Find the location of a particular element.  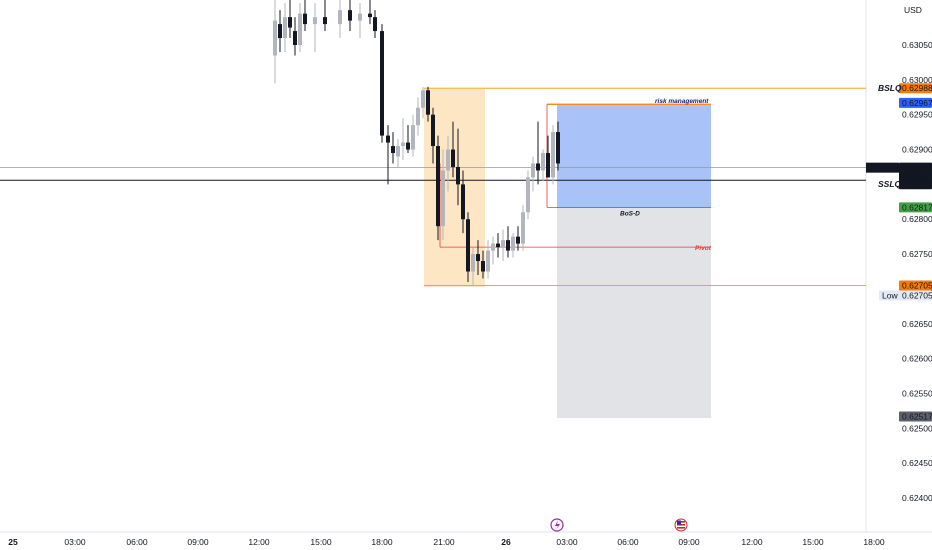

time-tick-label: 26 is located at coordinates (506, 542).